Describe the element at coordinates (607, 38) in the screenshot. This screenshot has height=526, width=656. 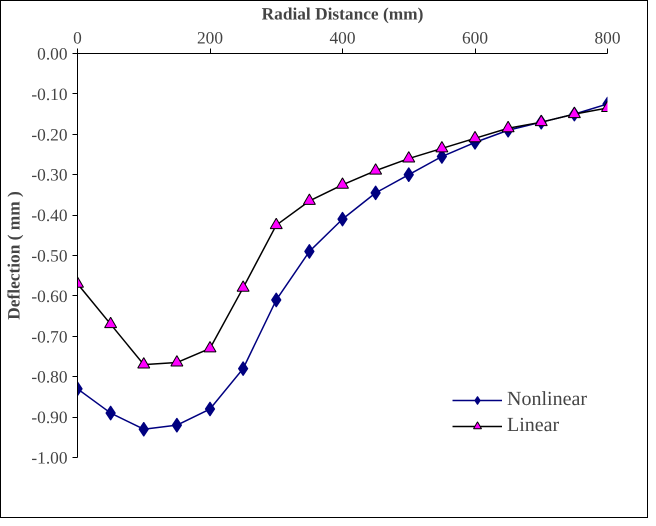
I see `x-tick-label: 800` at that location.